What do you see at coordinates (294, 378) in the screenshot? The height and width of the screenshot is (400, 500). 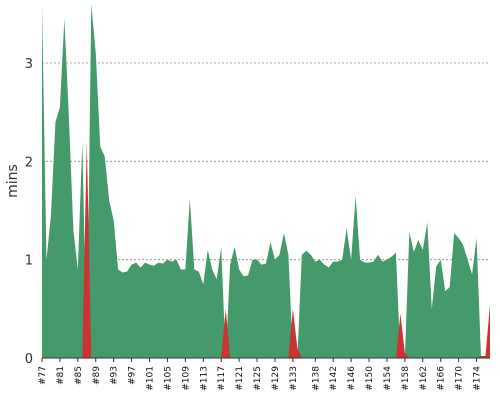 I see `x-tick-label: #133` at bounding box center [294, 378].